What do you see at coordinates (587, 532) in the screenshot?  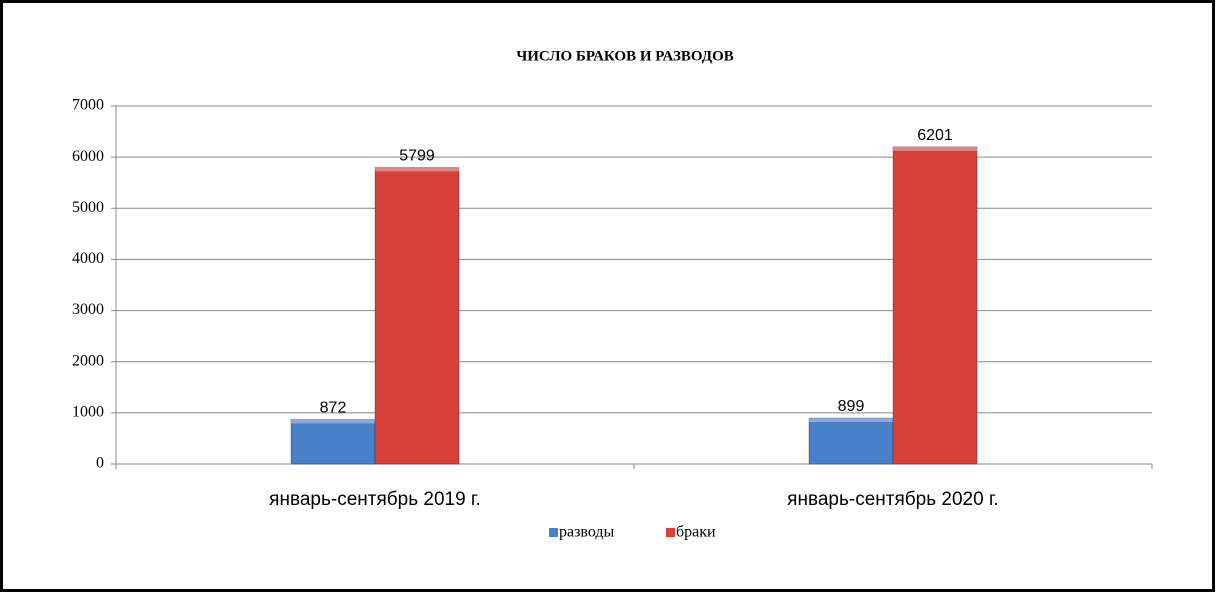 I see `legend-label: разводы` at bounding box center [587, 532].